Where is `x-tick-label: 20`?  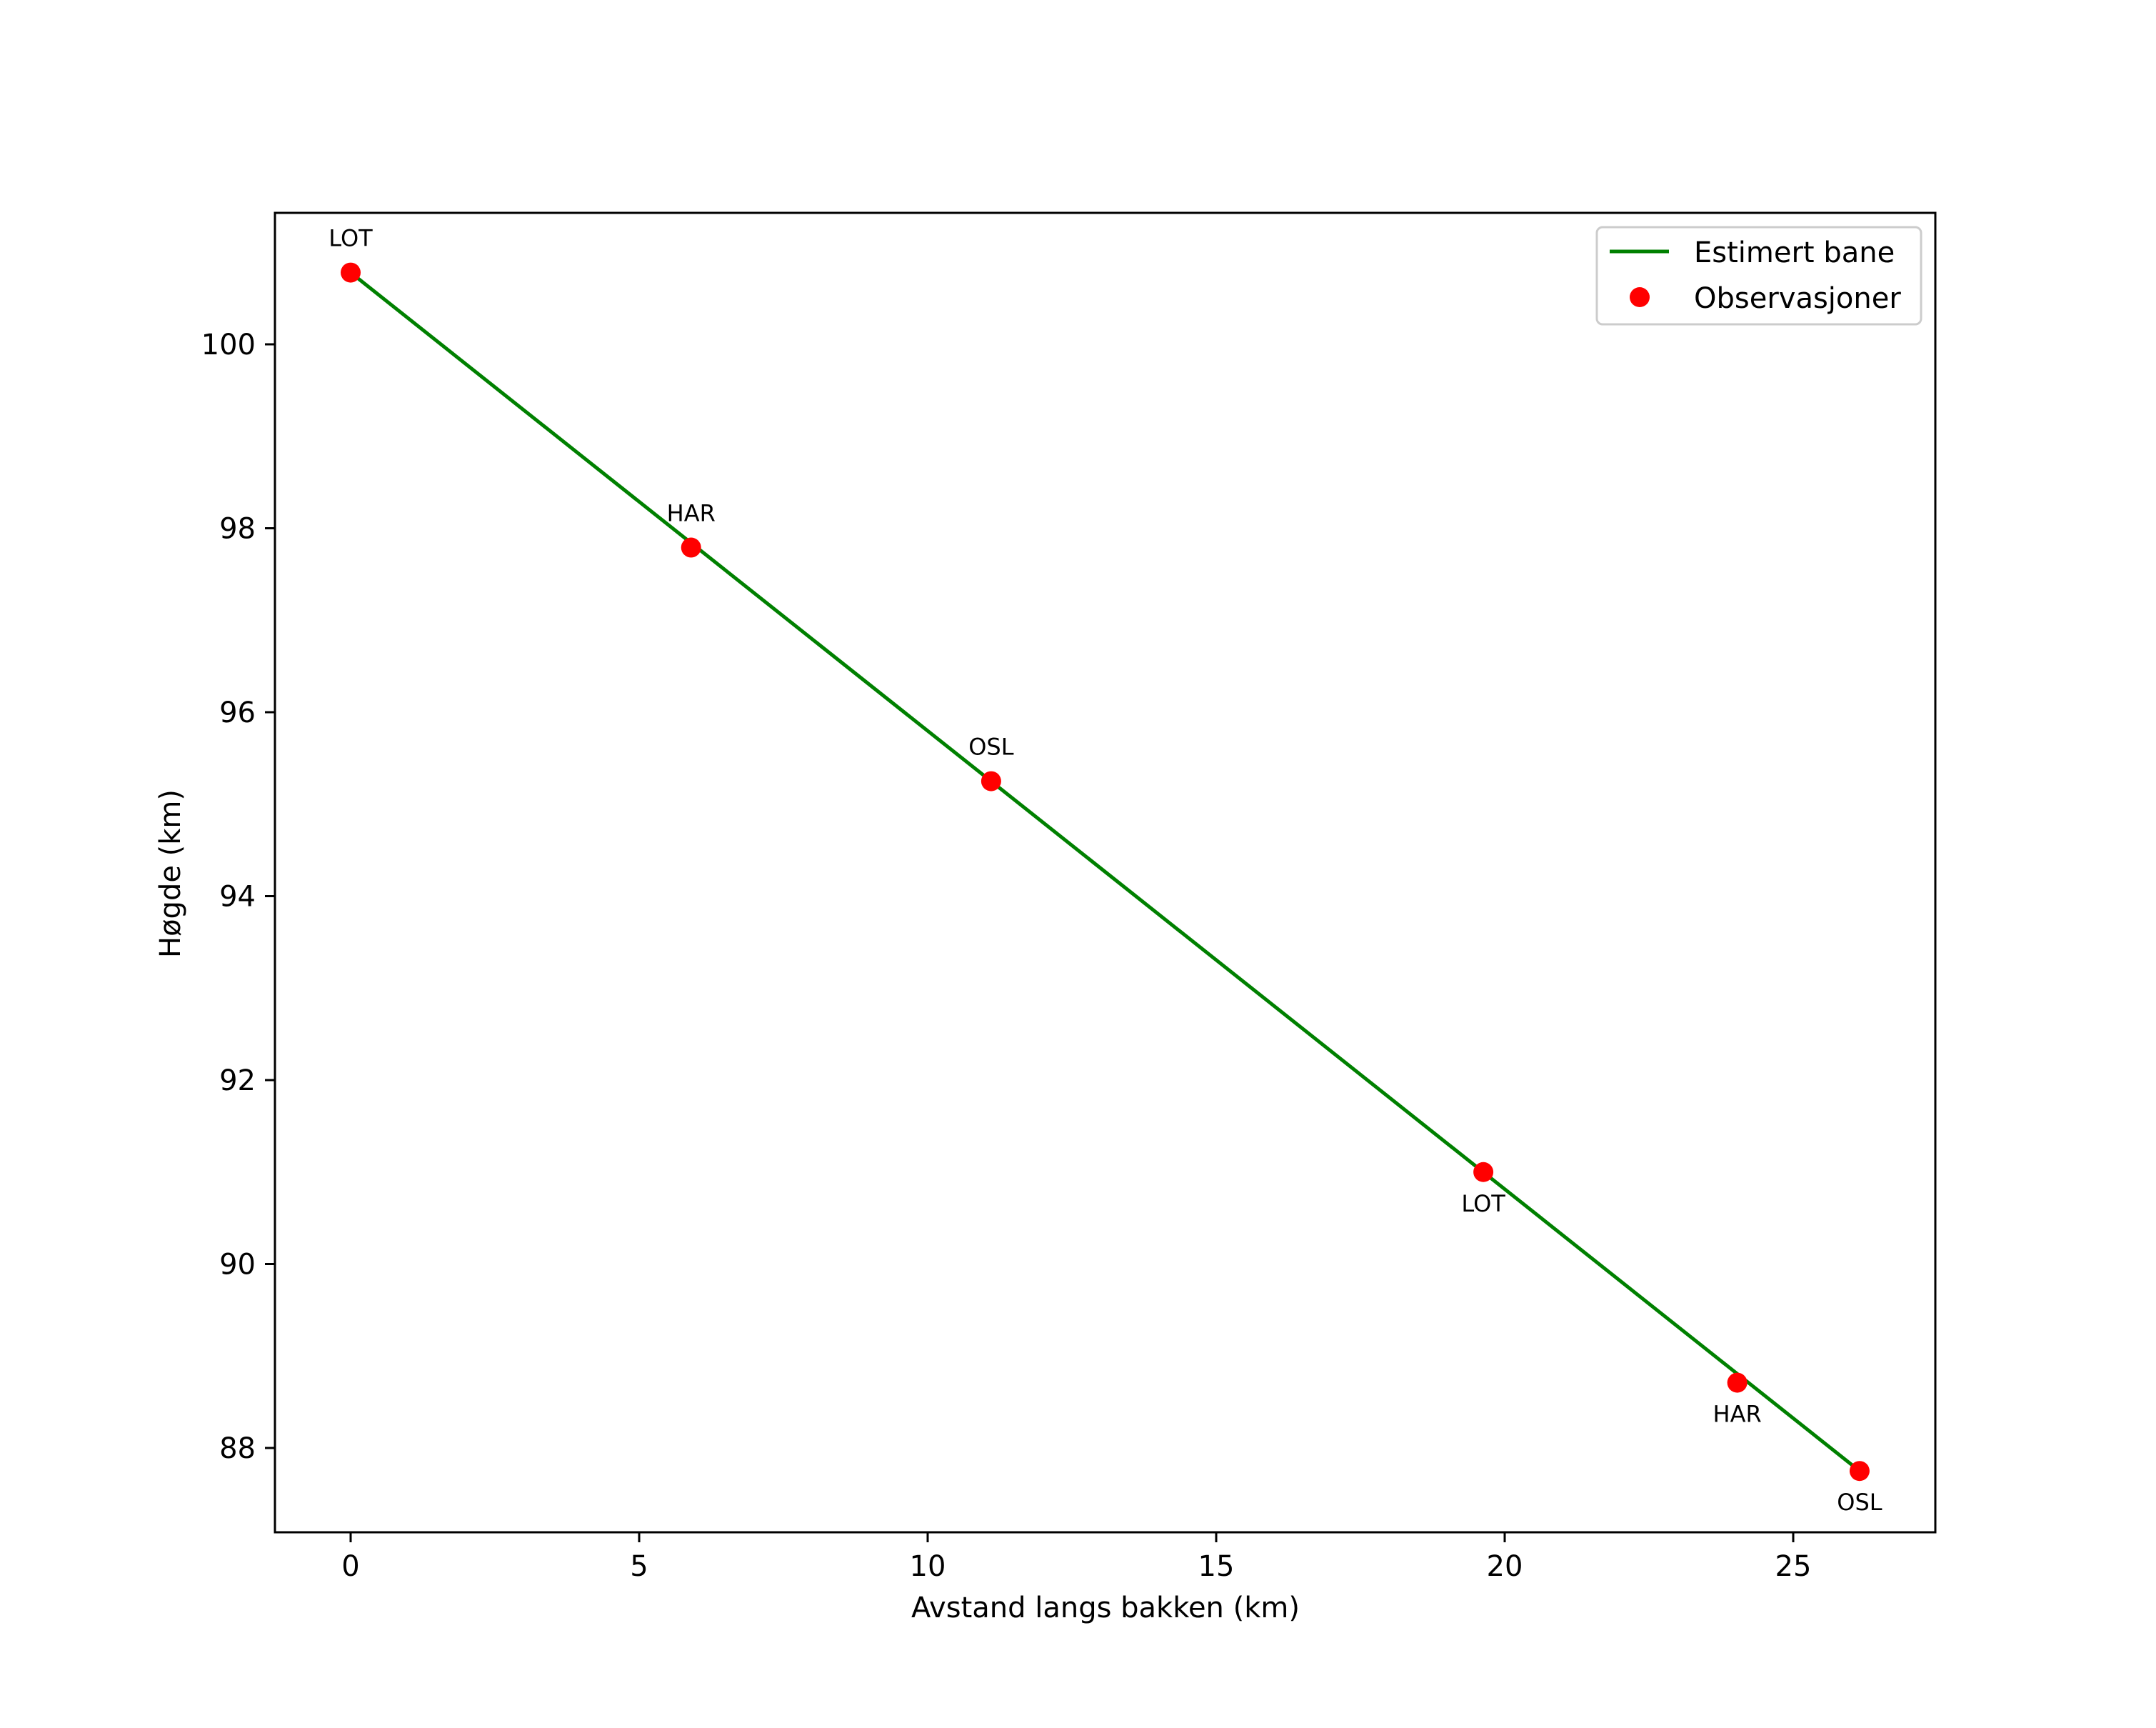
x-tick-label: 20 is located at coordinates (1505, 1566).